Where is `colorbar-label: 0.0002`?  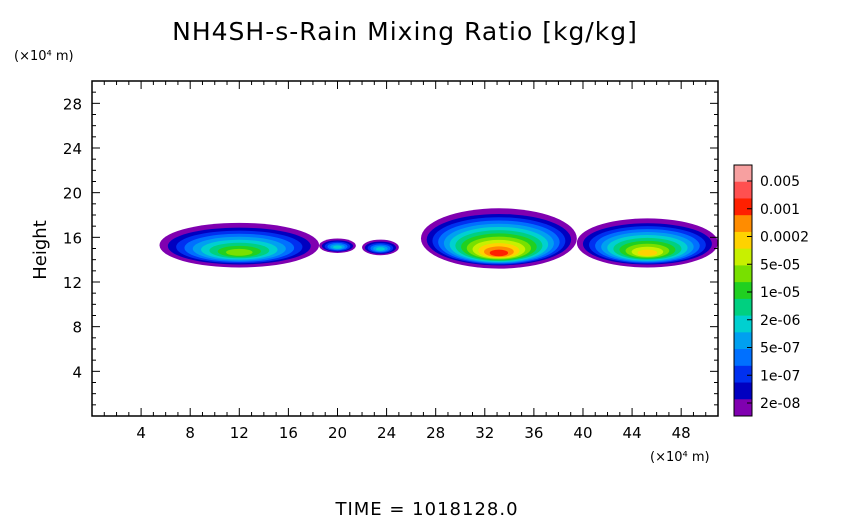
colorbar-label: 0.0002 is located at coordinates (784, 238).